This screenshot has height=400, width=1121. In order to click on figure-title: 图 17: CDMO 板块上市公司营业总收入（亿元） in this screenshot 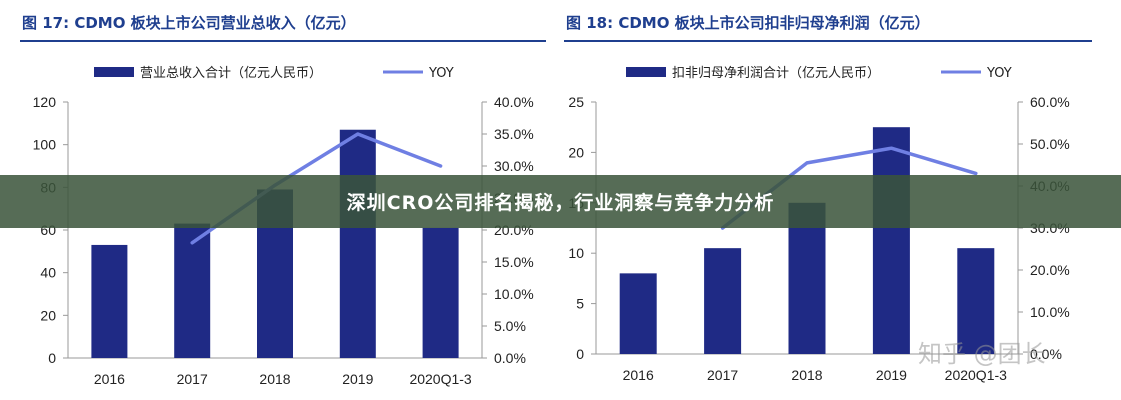, I will do `click(189, 23)`.